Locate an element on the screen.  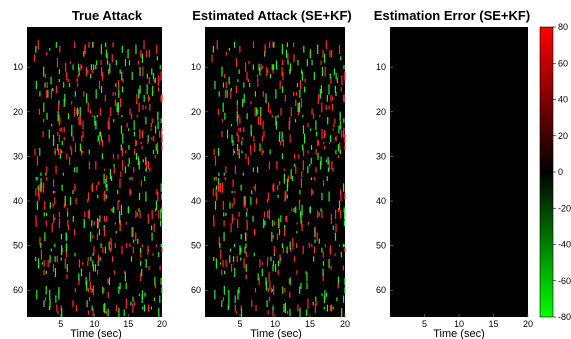
colorbar-tick-label: -60 is located at coordinates (564, 281).